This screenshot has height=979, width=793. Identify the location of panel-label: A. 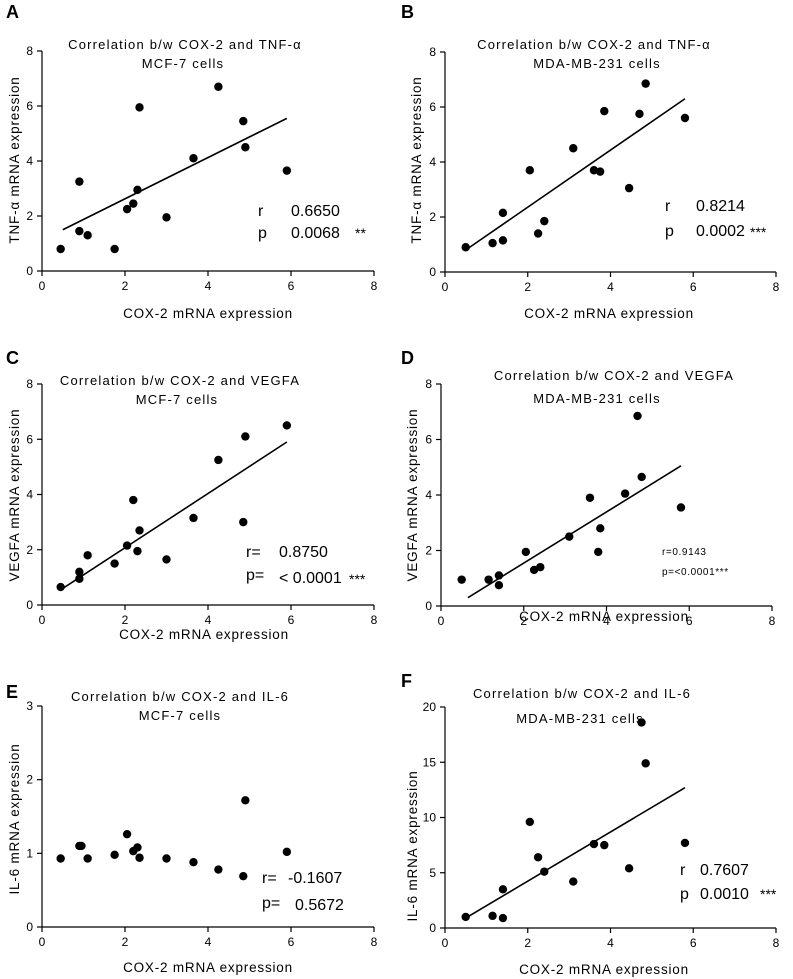
(12, 12).